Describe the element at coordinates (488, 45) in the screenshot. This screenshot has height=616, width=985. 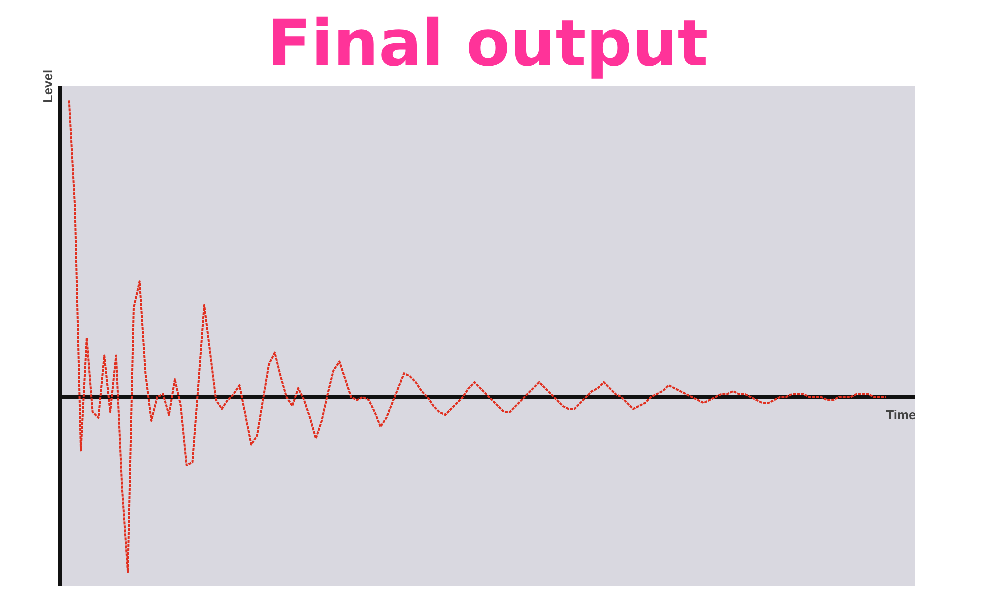
I see `chart-title: Final output` at that location.